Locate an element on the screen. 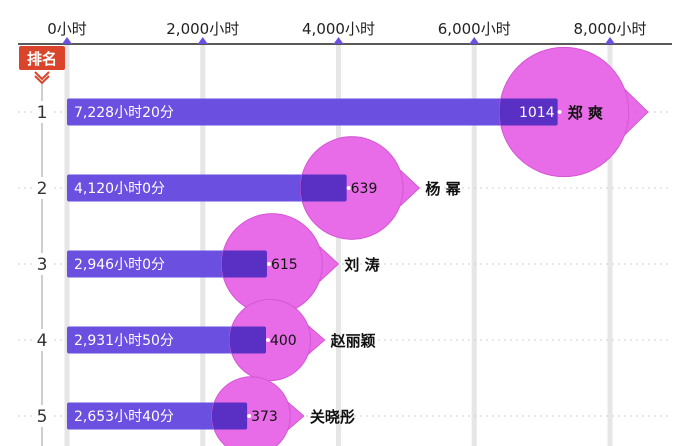  bar-value-label: 7,228小时20分 is located at coordinates (124, 113).